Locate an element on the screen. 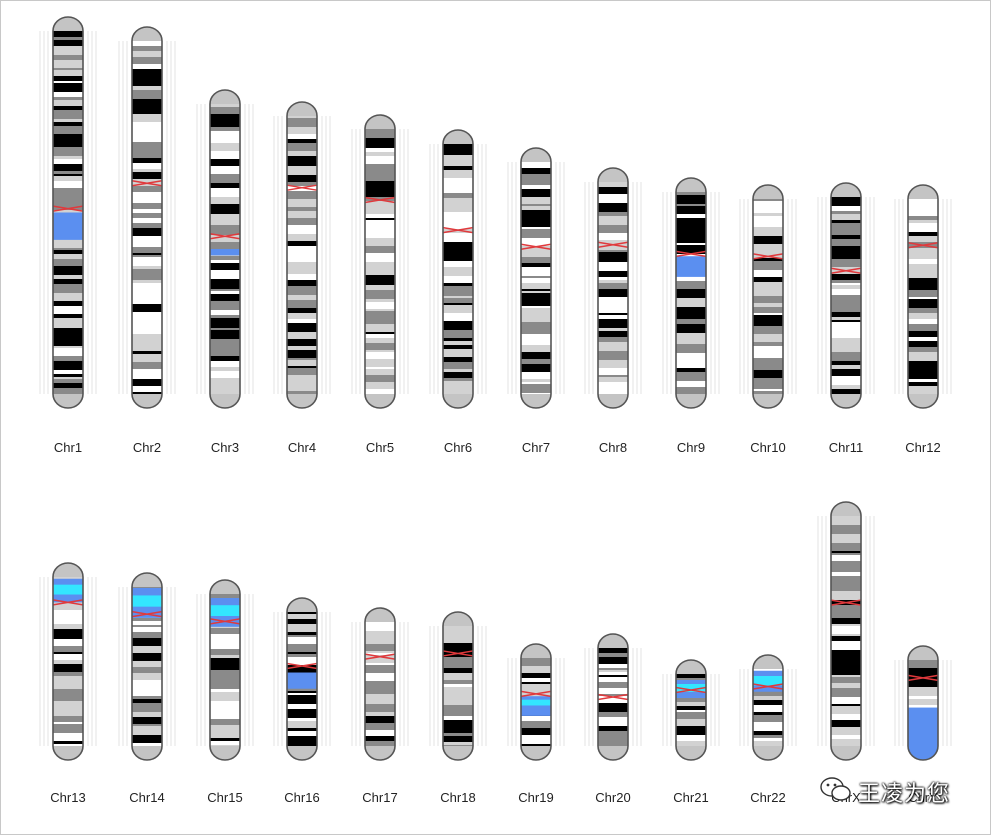 This screenshot has width=991, height=835. chromosome-chr18: Chr18 is located at coordinates (458, 708).